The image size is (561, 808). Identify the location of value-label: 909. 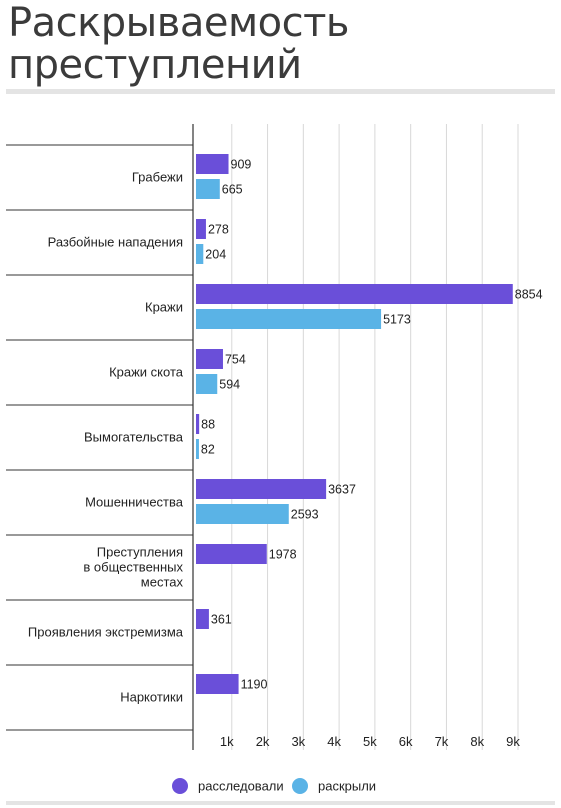
(241, 165).